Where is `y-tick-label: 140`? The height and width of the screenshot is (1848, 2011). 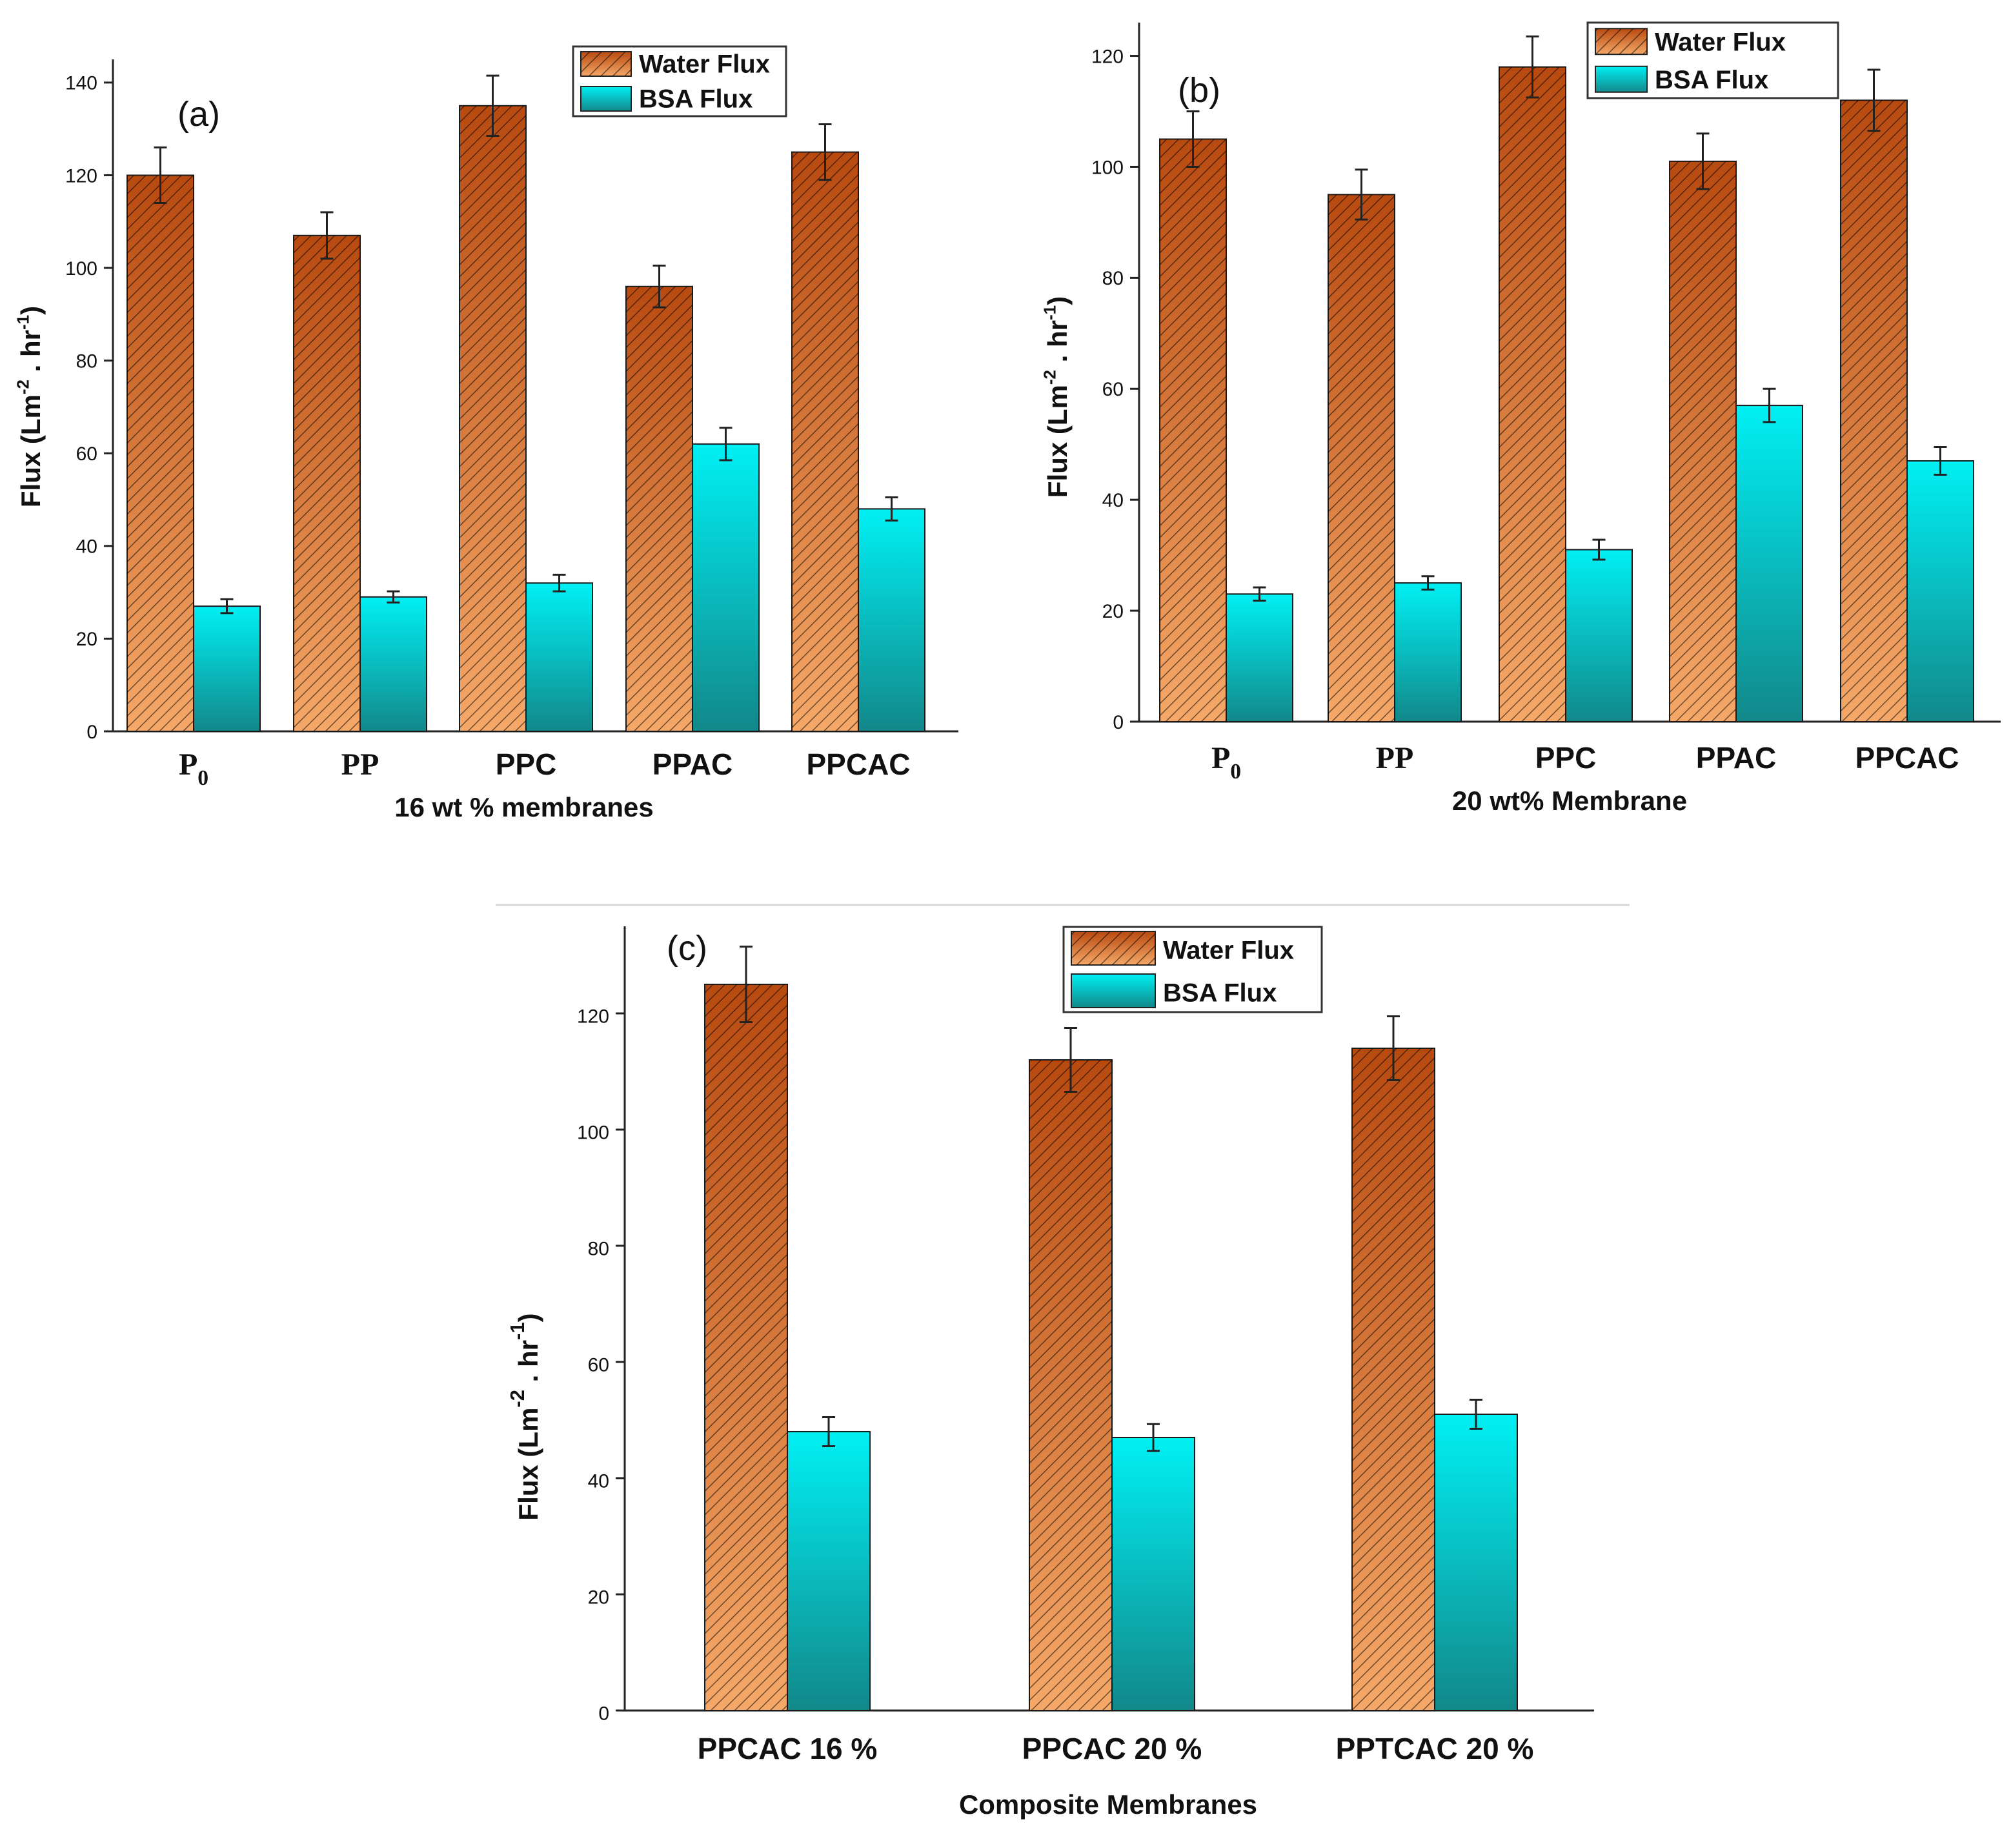
y-tick-label: 140 is located at coordinates (81, 83).